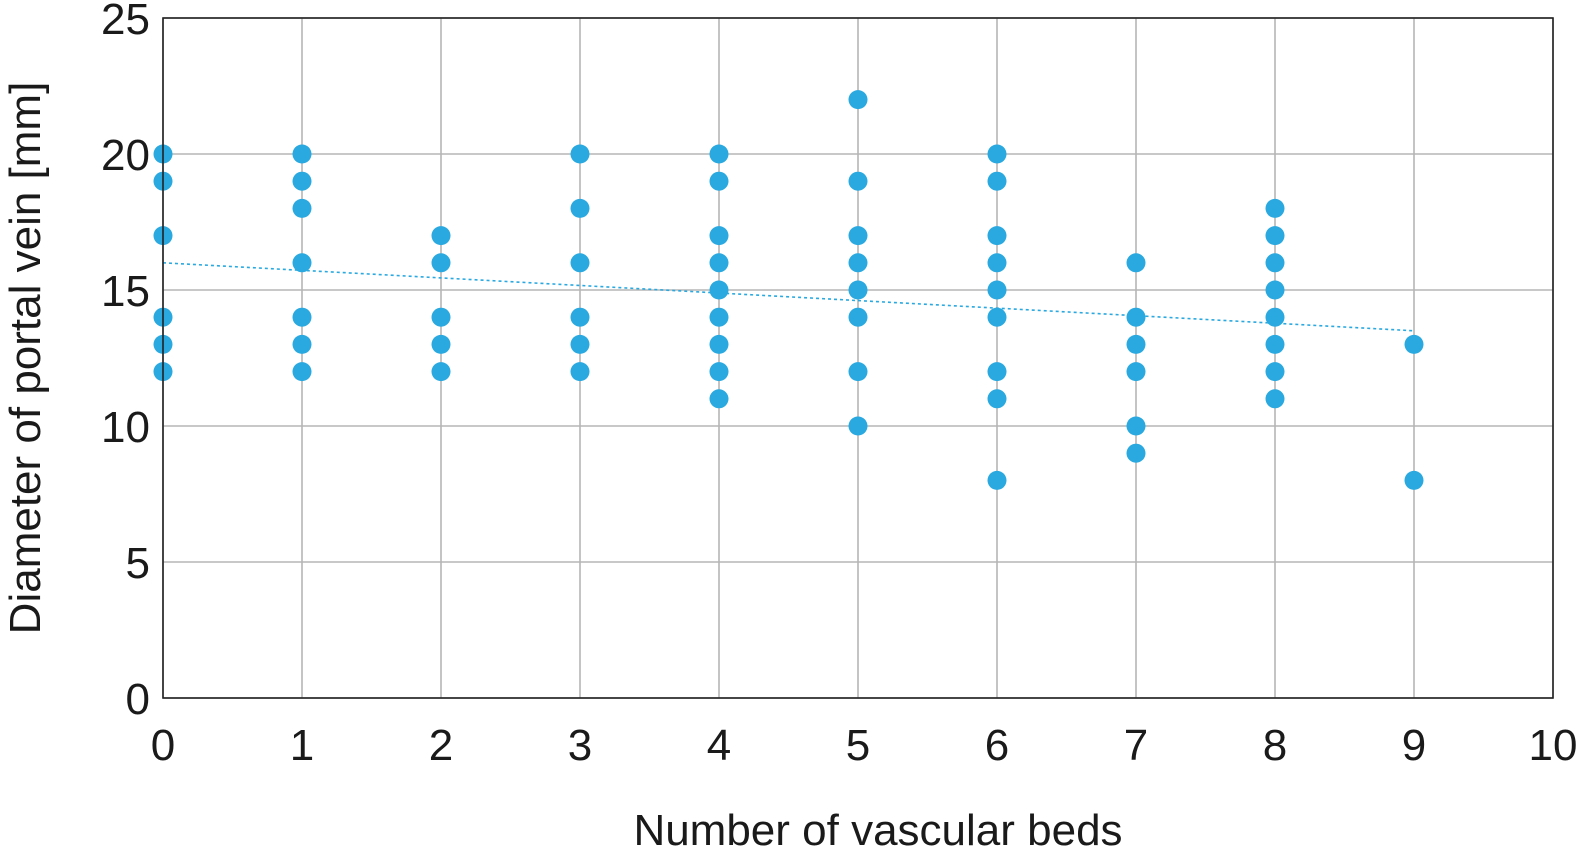 This screenshot has width=1583, height=859. What do you see at coordinates (858, 745) in the screenshot?
I see `x-tick-label-5: 5` at bounding box center [858, 745].